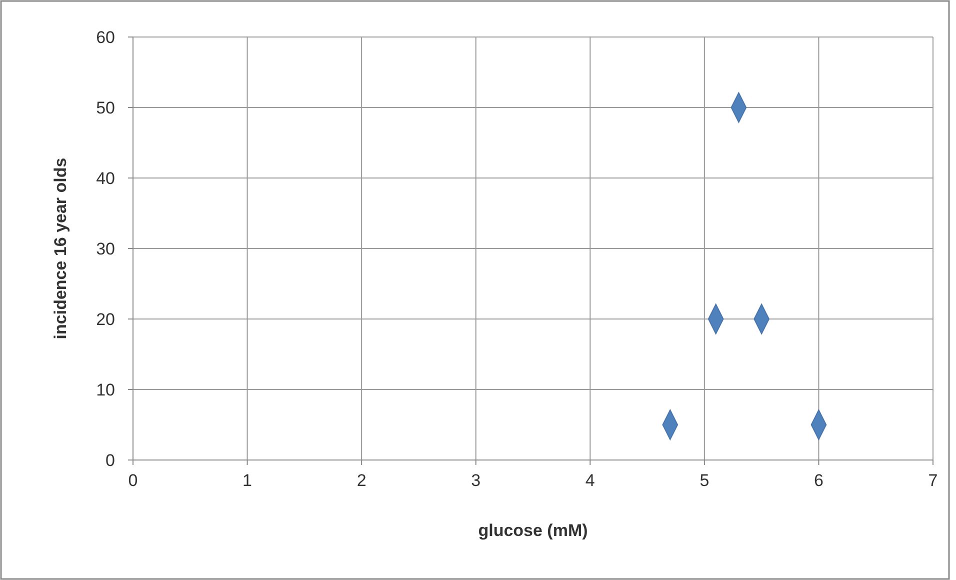 The width and height of the screenshot is (956, 580). What do you see at coordinates (933, 480) in the screenshot?
I see `x-tick-label: 7` at bounding box center [933, 480].